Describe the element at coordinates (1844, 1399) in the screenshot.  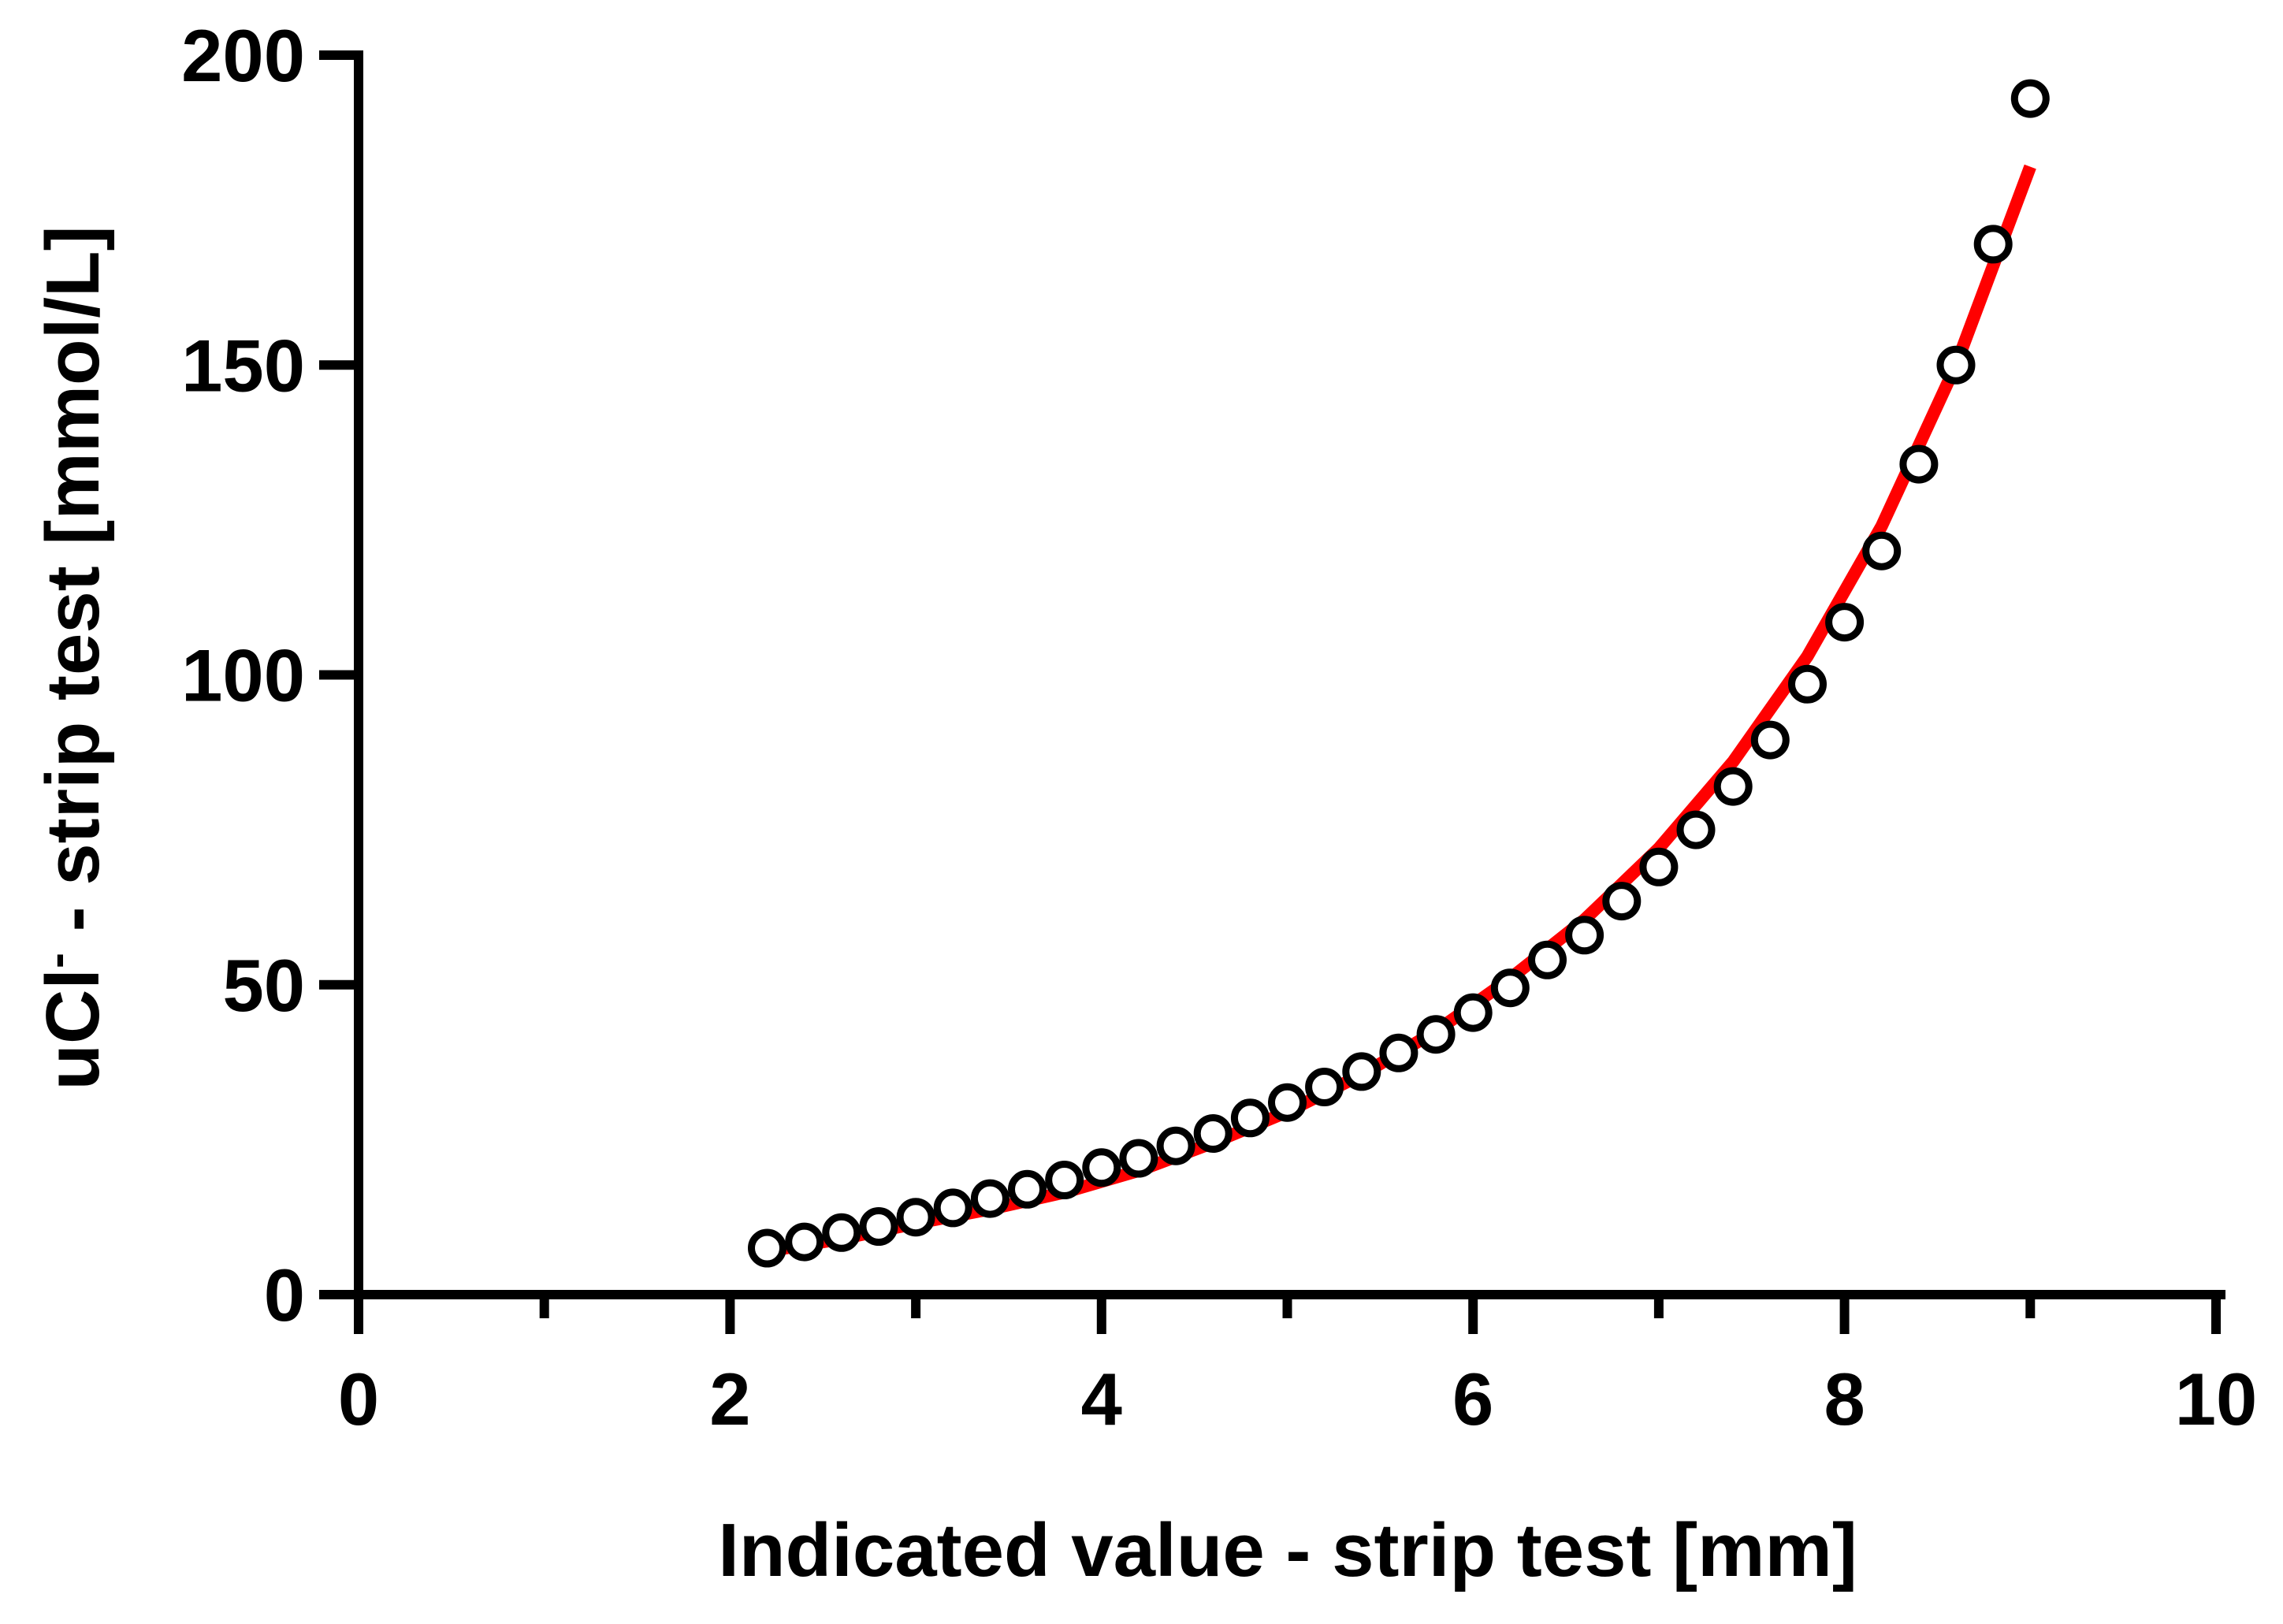
I see `x-tick-label: 8` at that location.